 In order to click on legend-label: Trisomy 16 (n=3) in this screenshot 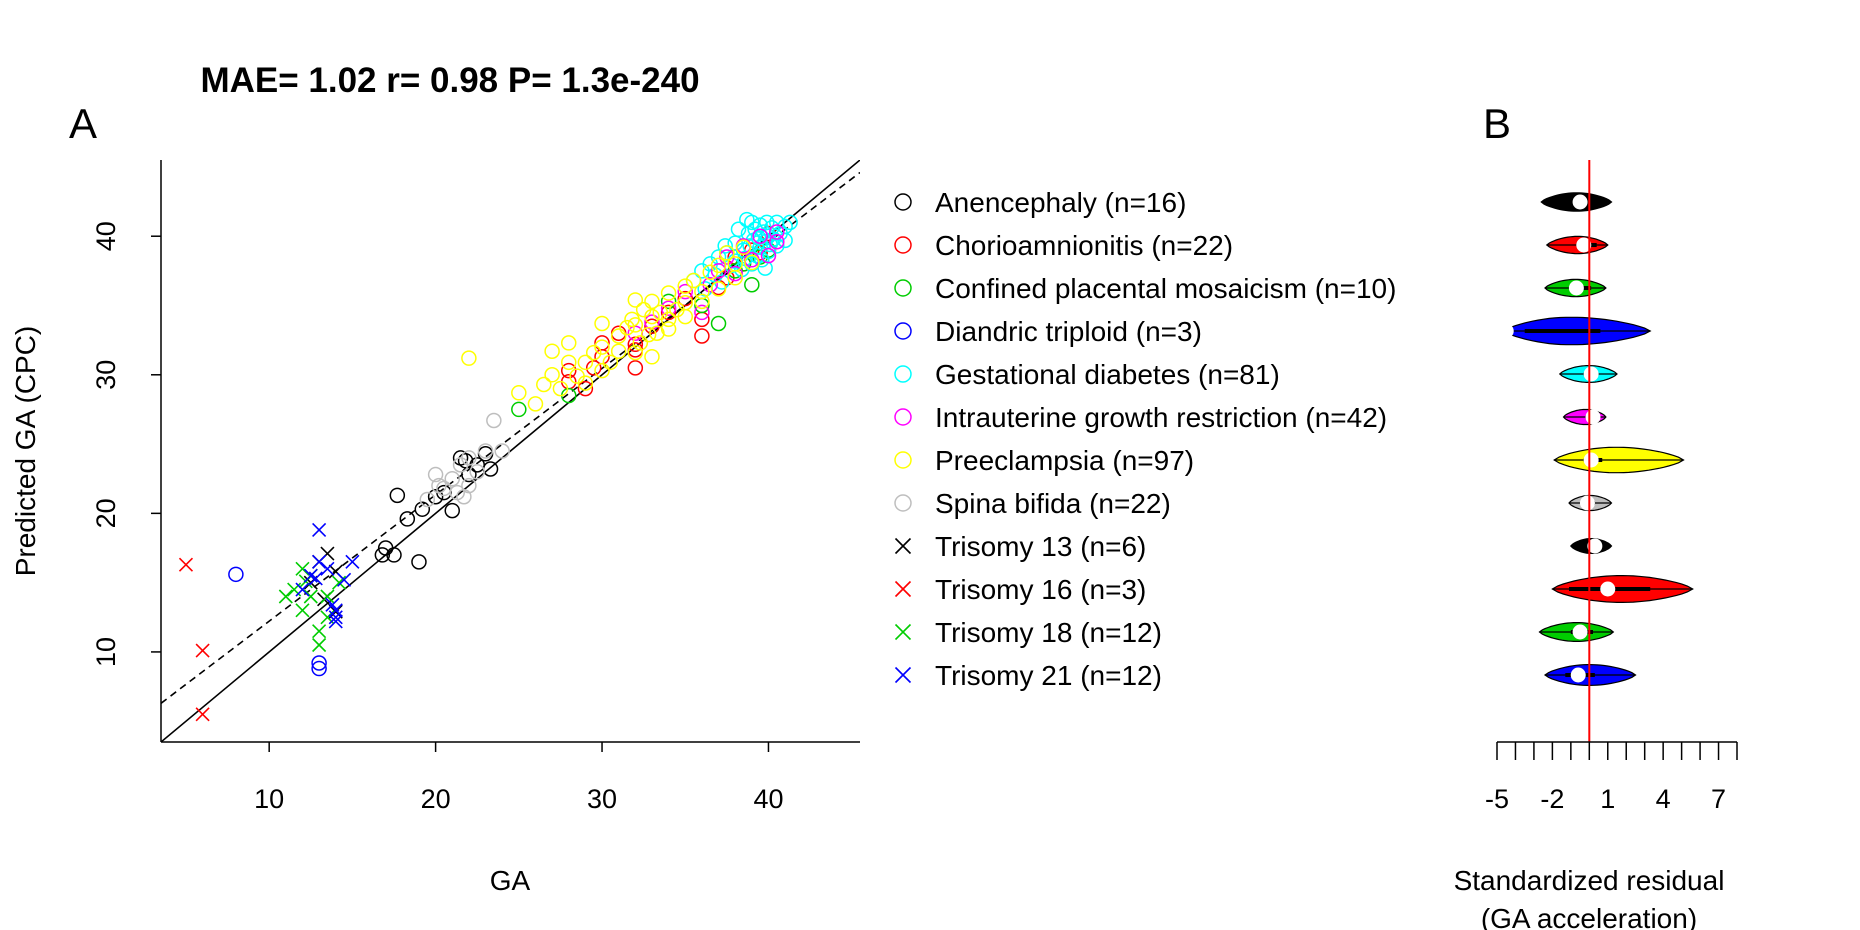, I will do `click(1040, 589)`.